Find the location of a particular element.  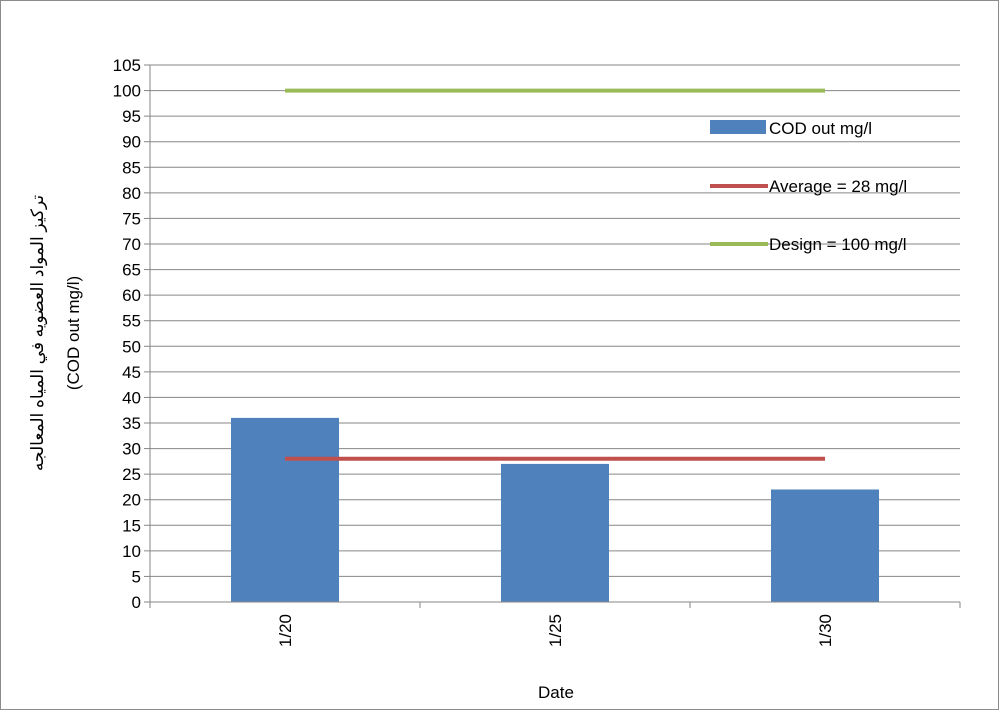

y-tick-label: 55 is located at coordinates (131, 321).